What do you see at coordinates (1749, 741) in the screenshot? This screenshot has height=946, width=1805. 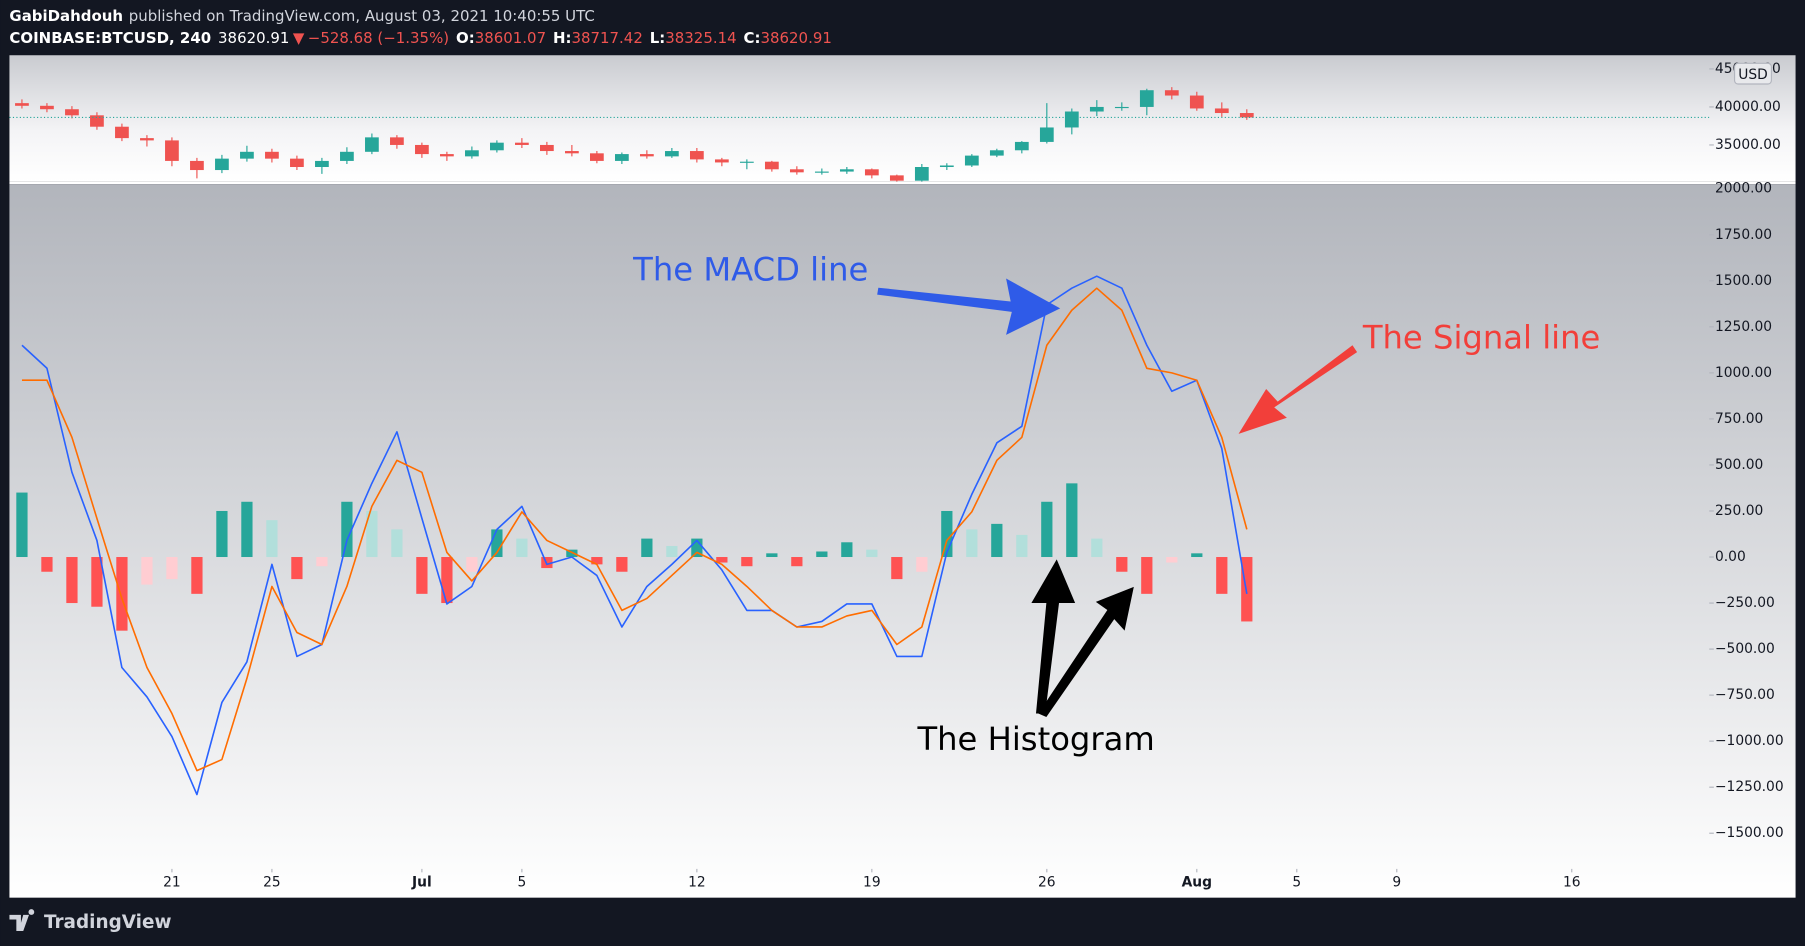 I see `y-tick-label: −1000.00` at bounding box center [1749, 741].